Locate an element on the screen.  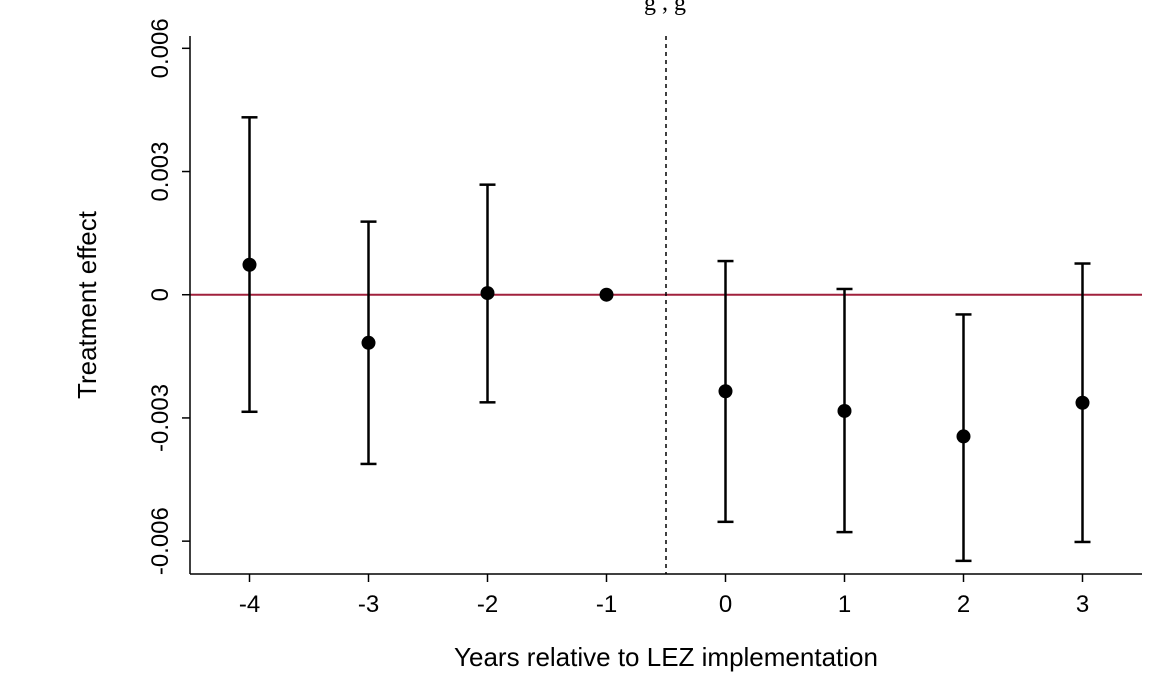
y-tick-label: 0 is located at coordinates (160, 294).